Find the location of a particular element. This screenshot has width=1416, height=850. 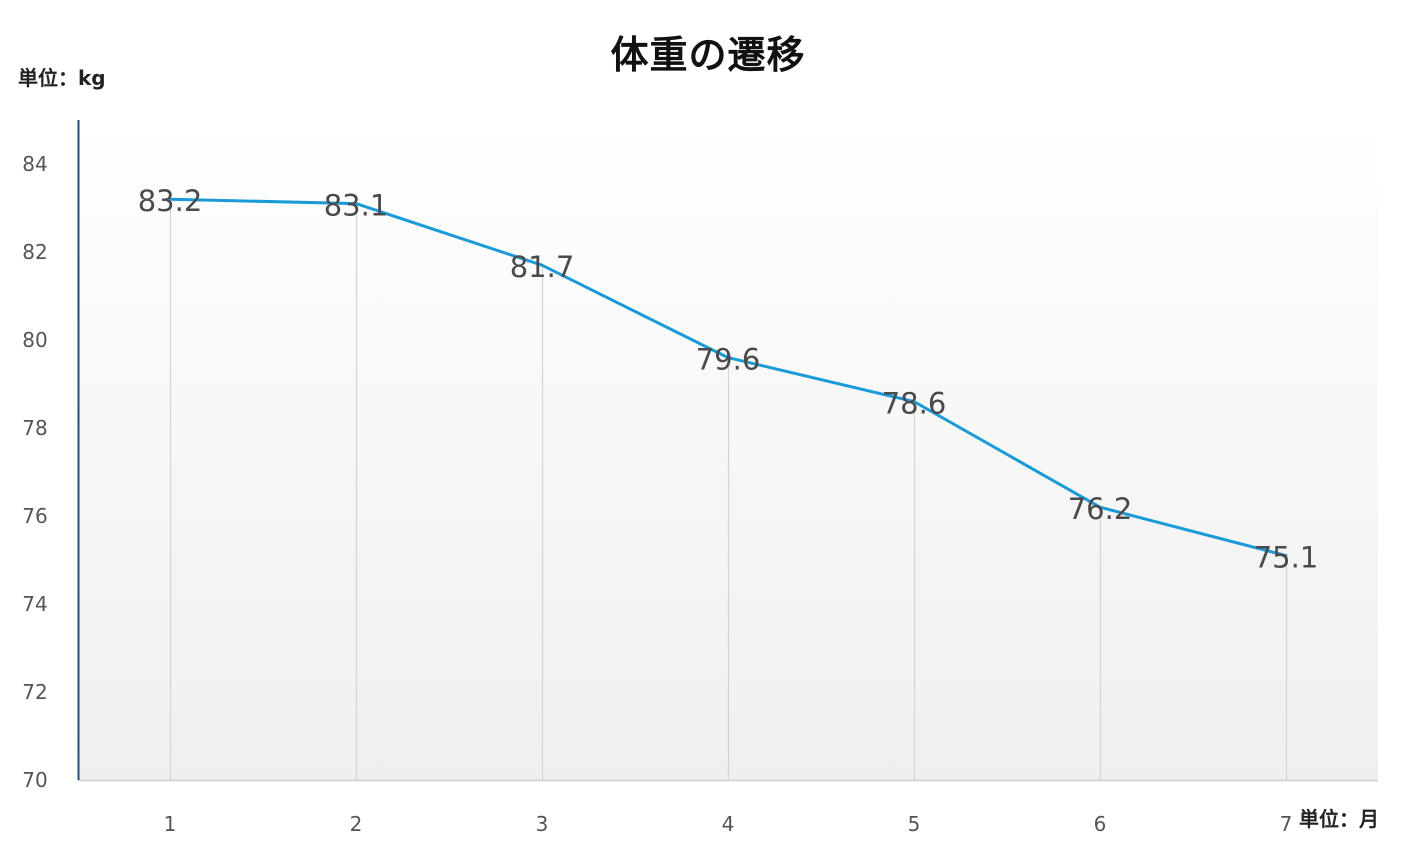

chart-title: 体重の遷移 is located at coordinates (708, 55).